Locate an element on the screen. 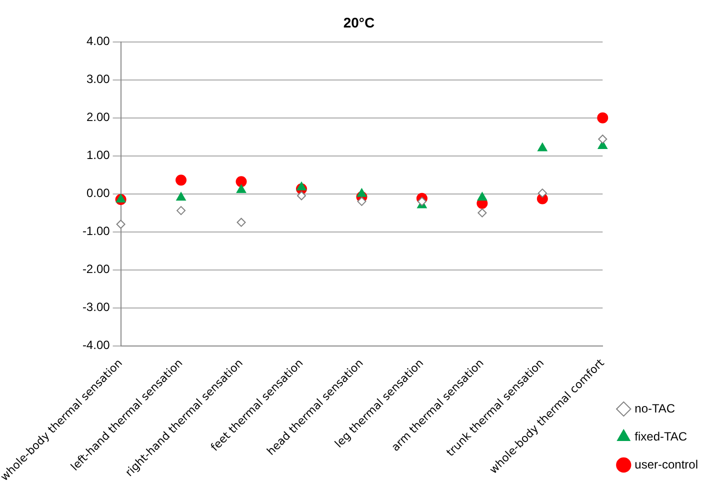 This screenshot has width=718, height=492. y-tick-label: -1.00 is located at coordinates (96, 231).